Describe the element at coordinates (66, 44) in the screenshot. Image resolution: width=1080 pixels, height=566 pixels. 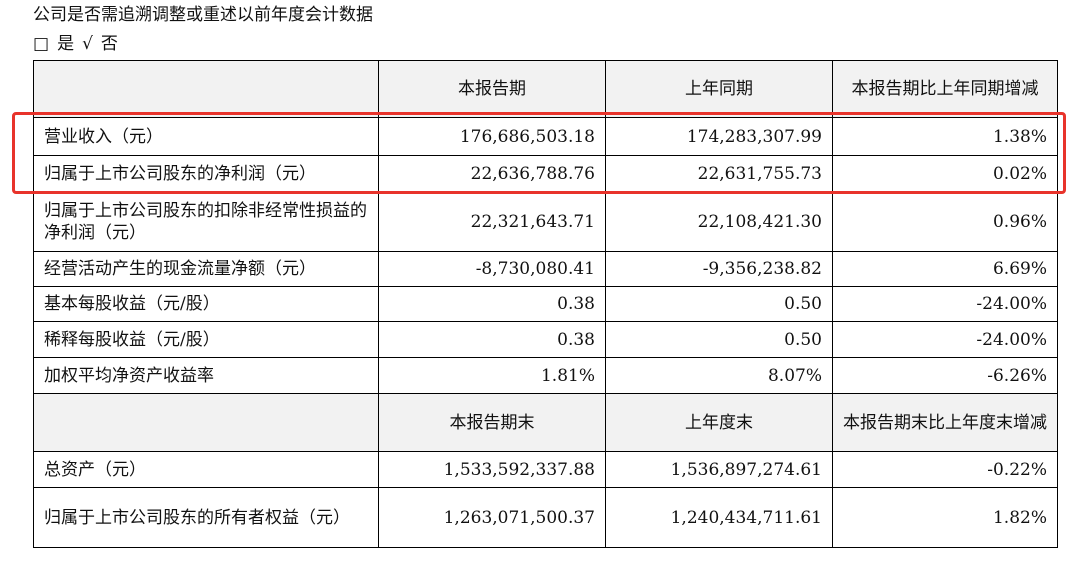
I see `yes-label: 是` at that location.